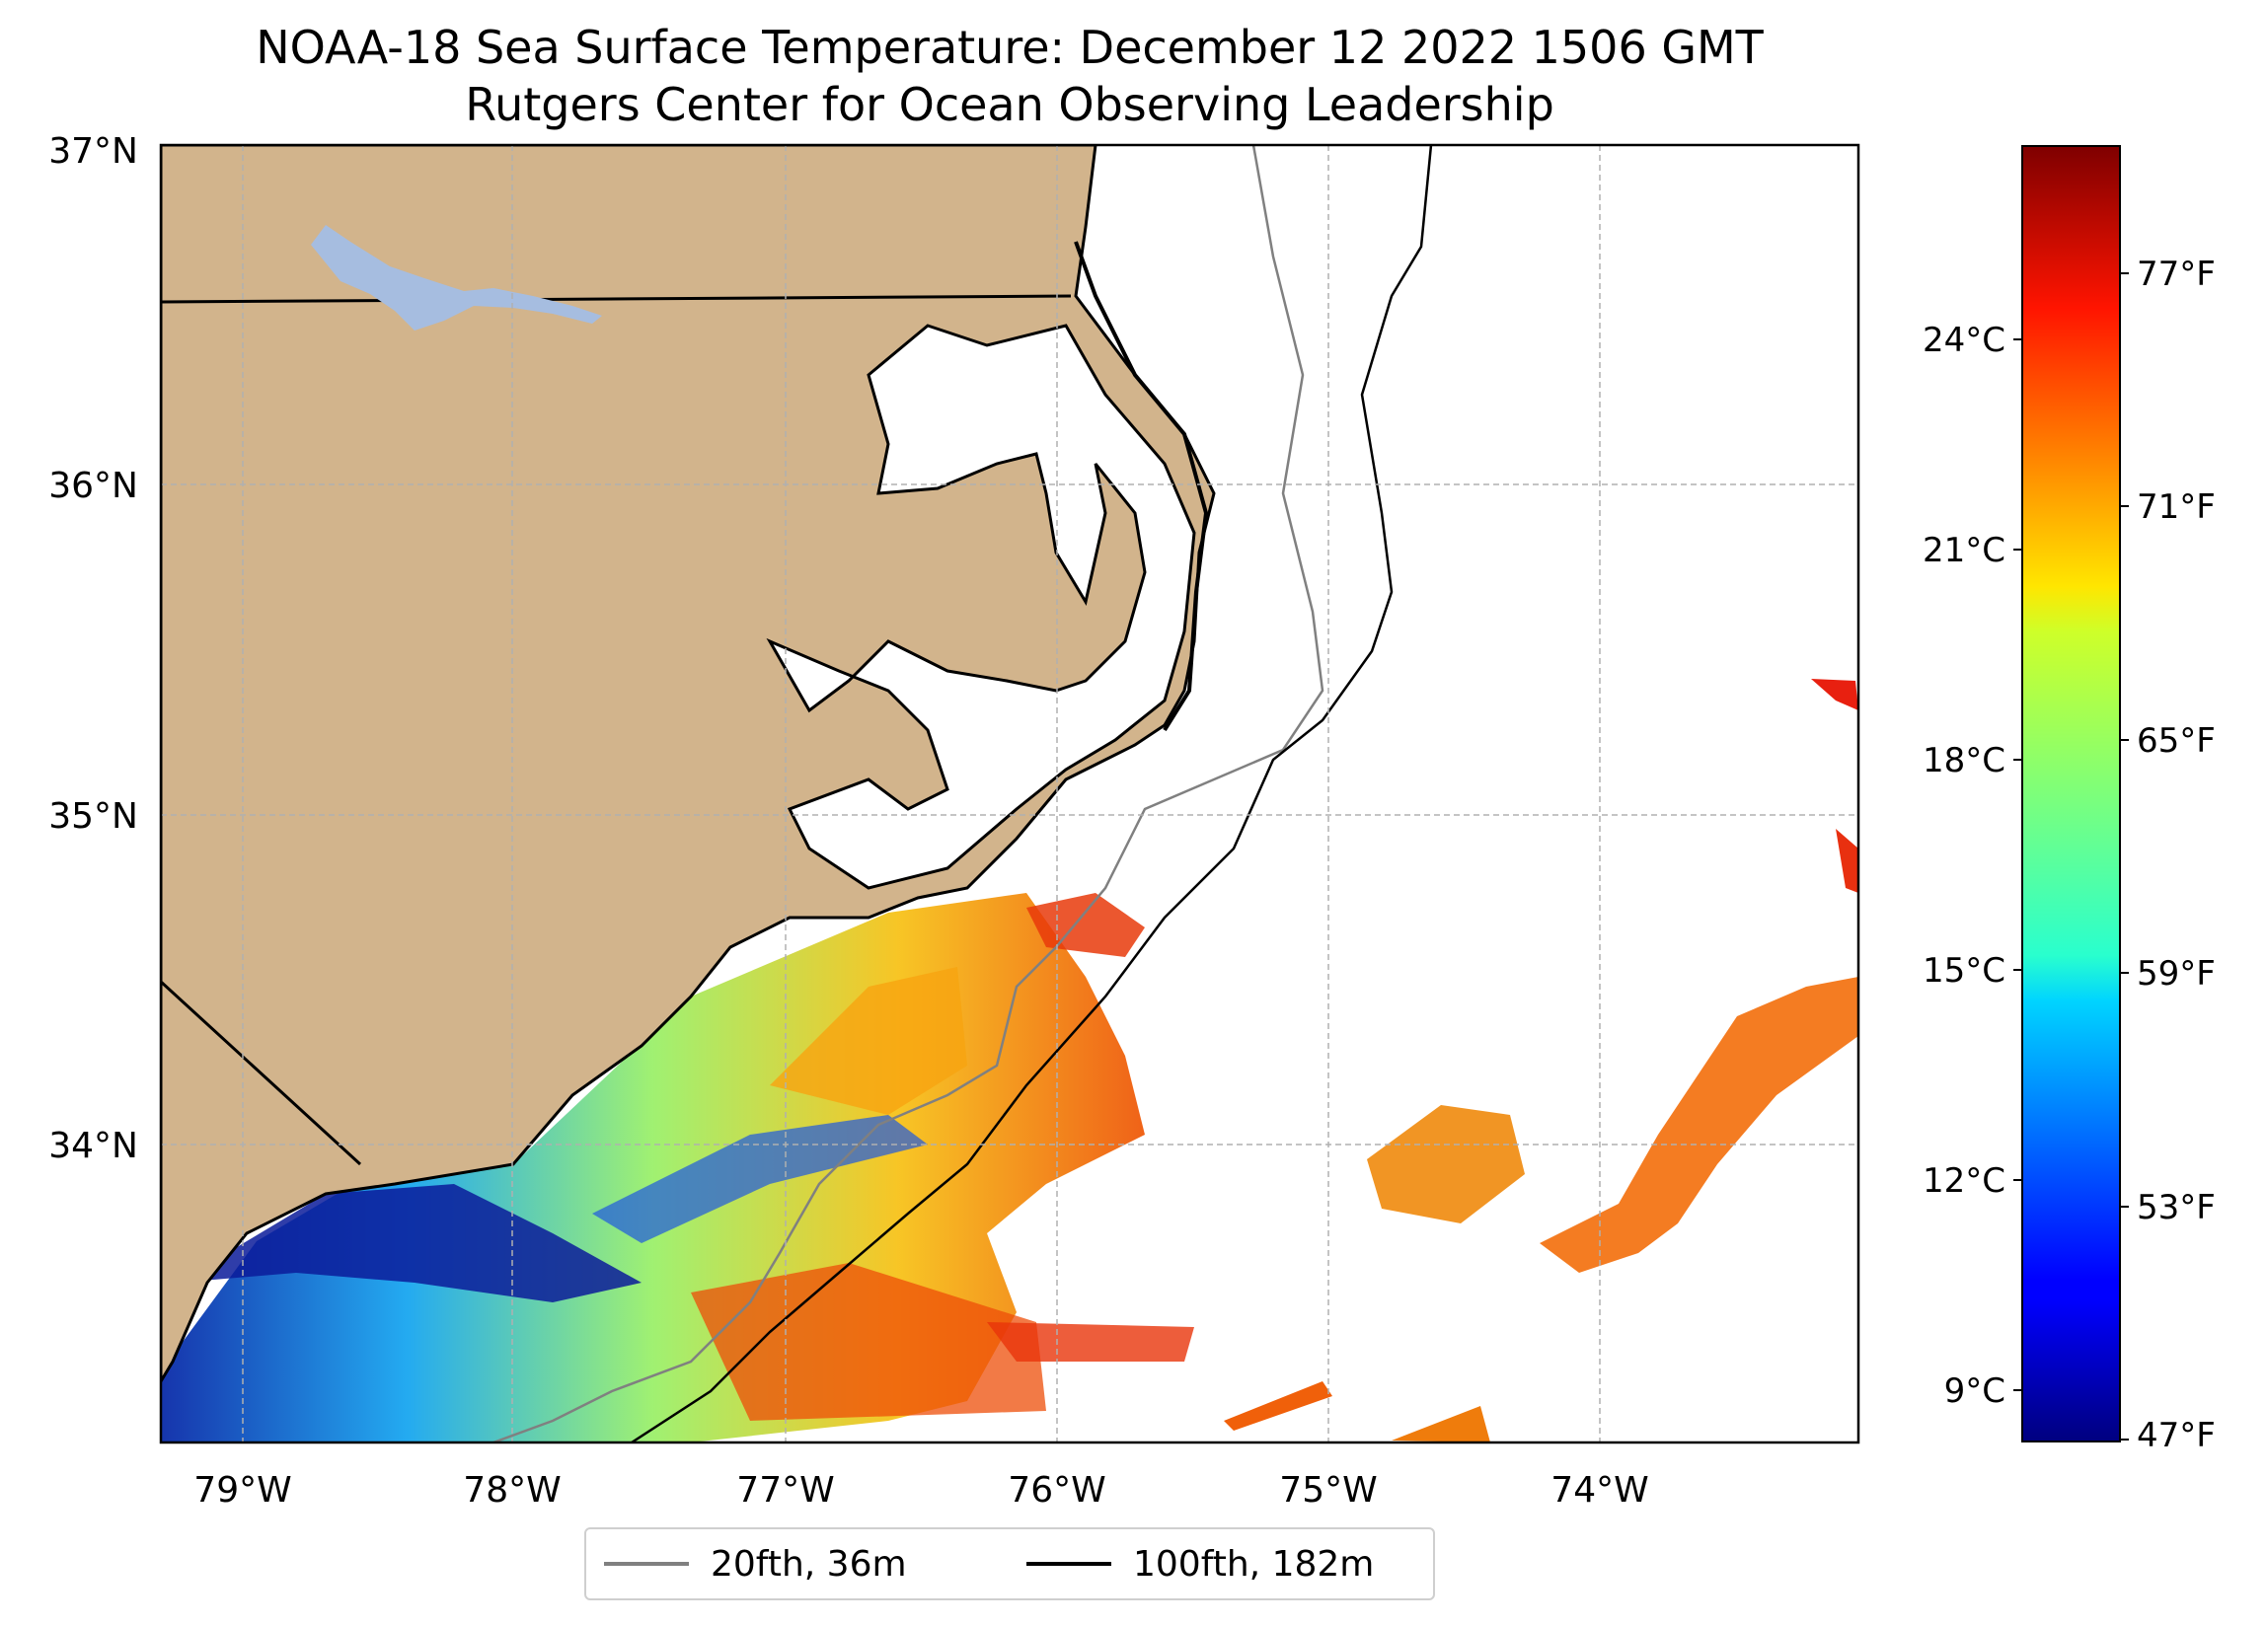 This screenshot has height=1626, width=2268. Describe the element at coordinates (2071, 793) in the screenshot. I see `colorbar` at that location.